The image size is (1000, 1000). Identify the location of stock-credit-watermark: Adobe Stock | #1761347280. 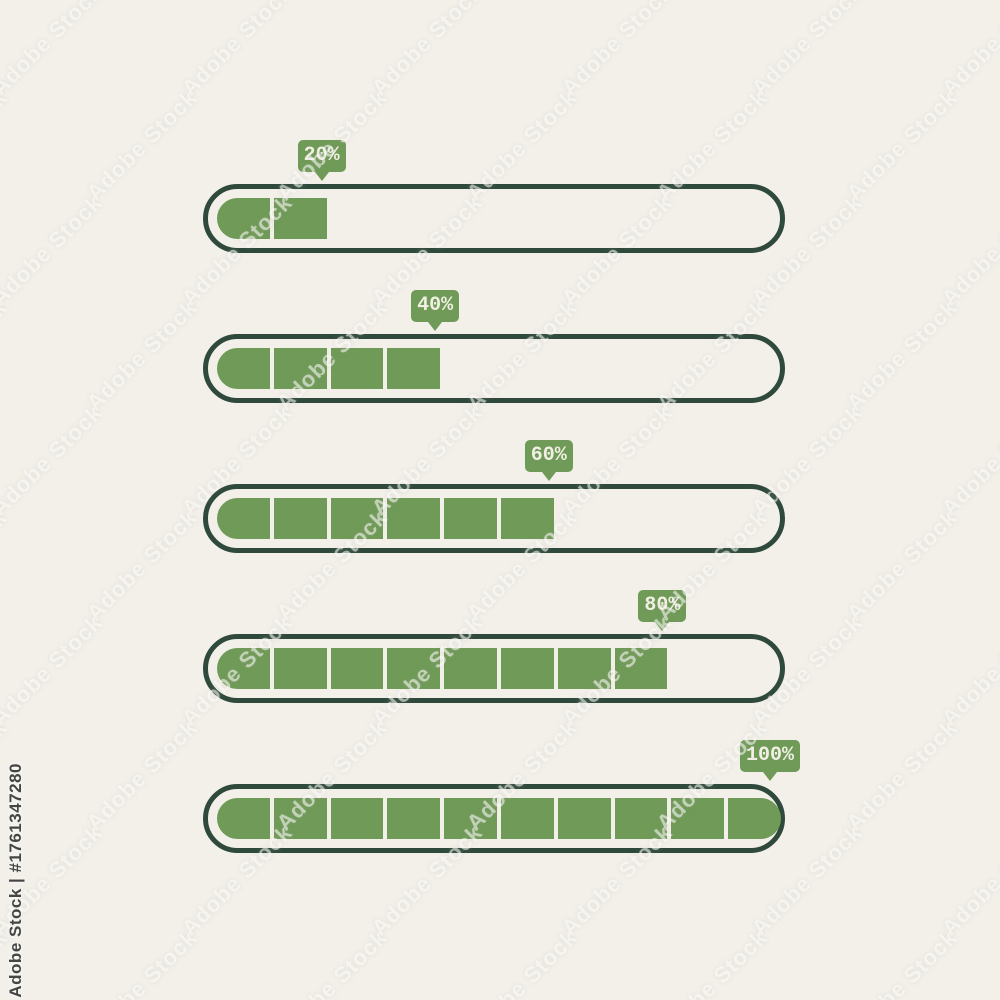
(15, 880).